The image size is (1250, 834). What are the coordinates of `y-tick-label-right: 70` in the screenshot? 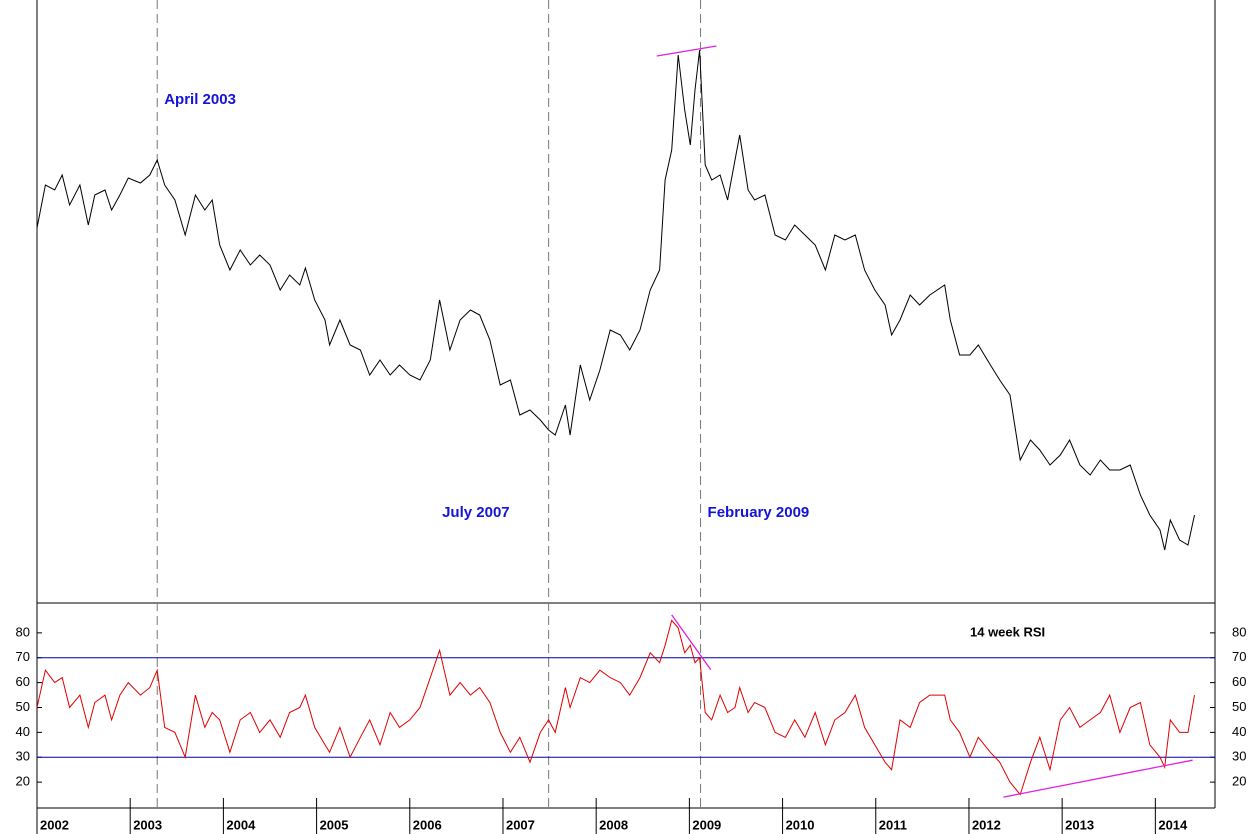 It's located at (1239, 656).